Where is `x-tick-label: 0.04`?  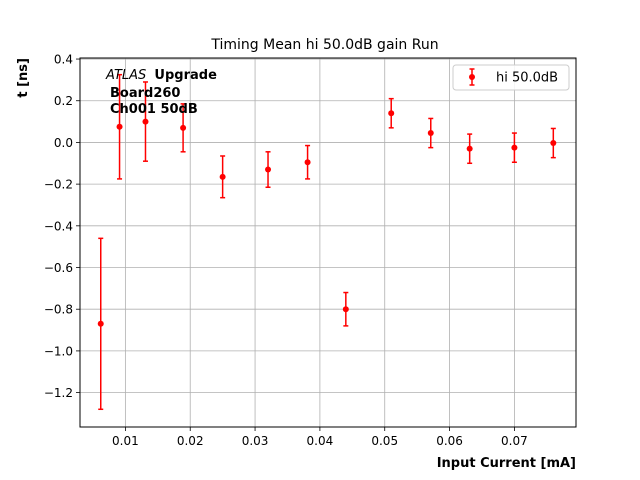
x-tick-label: 0.04 is located at coordinates (320, 441).